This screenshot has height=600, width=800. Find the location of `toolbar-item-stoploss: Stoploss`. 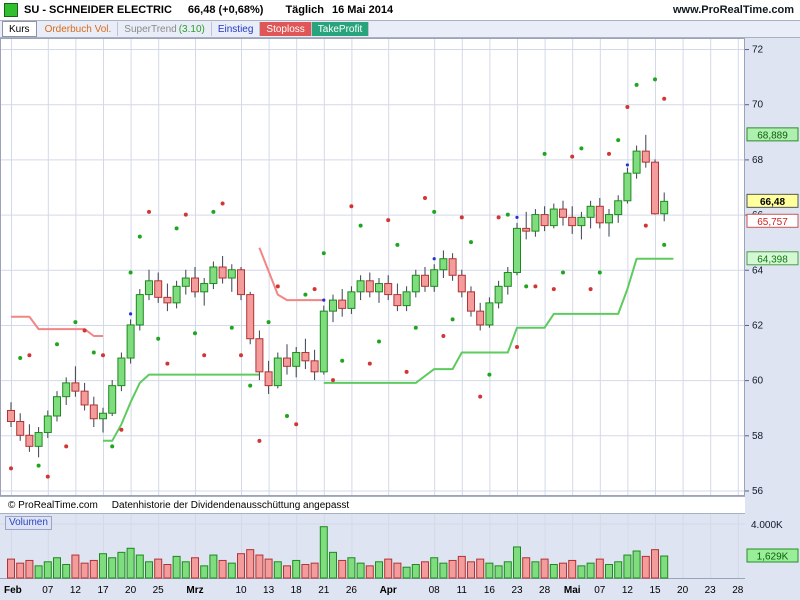

toolbar-item-stoploss: Stoploss is located at coordinates (286, 29).